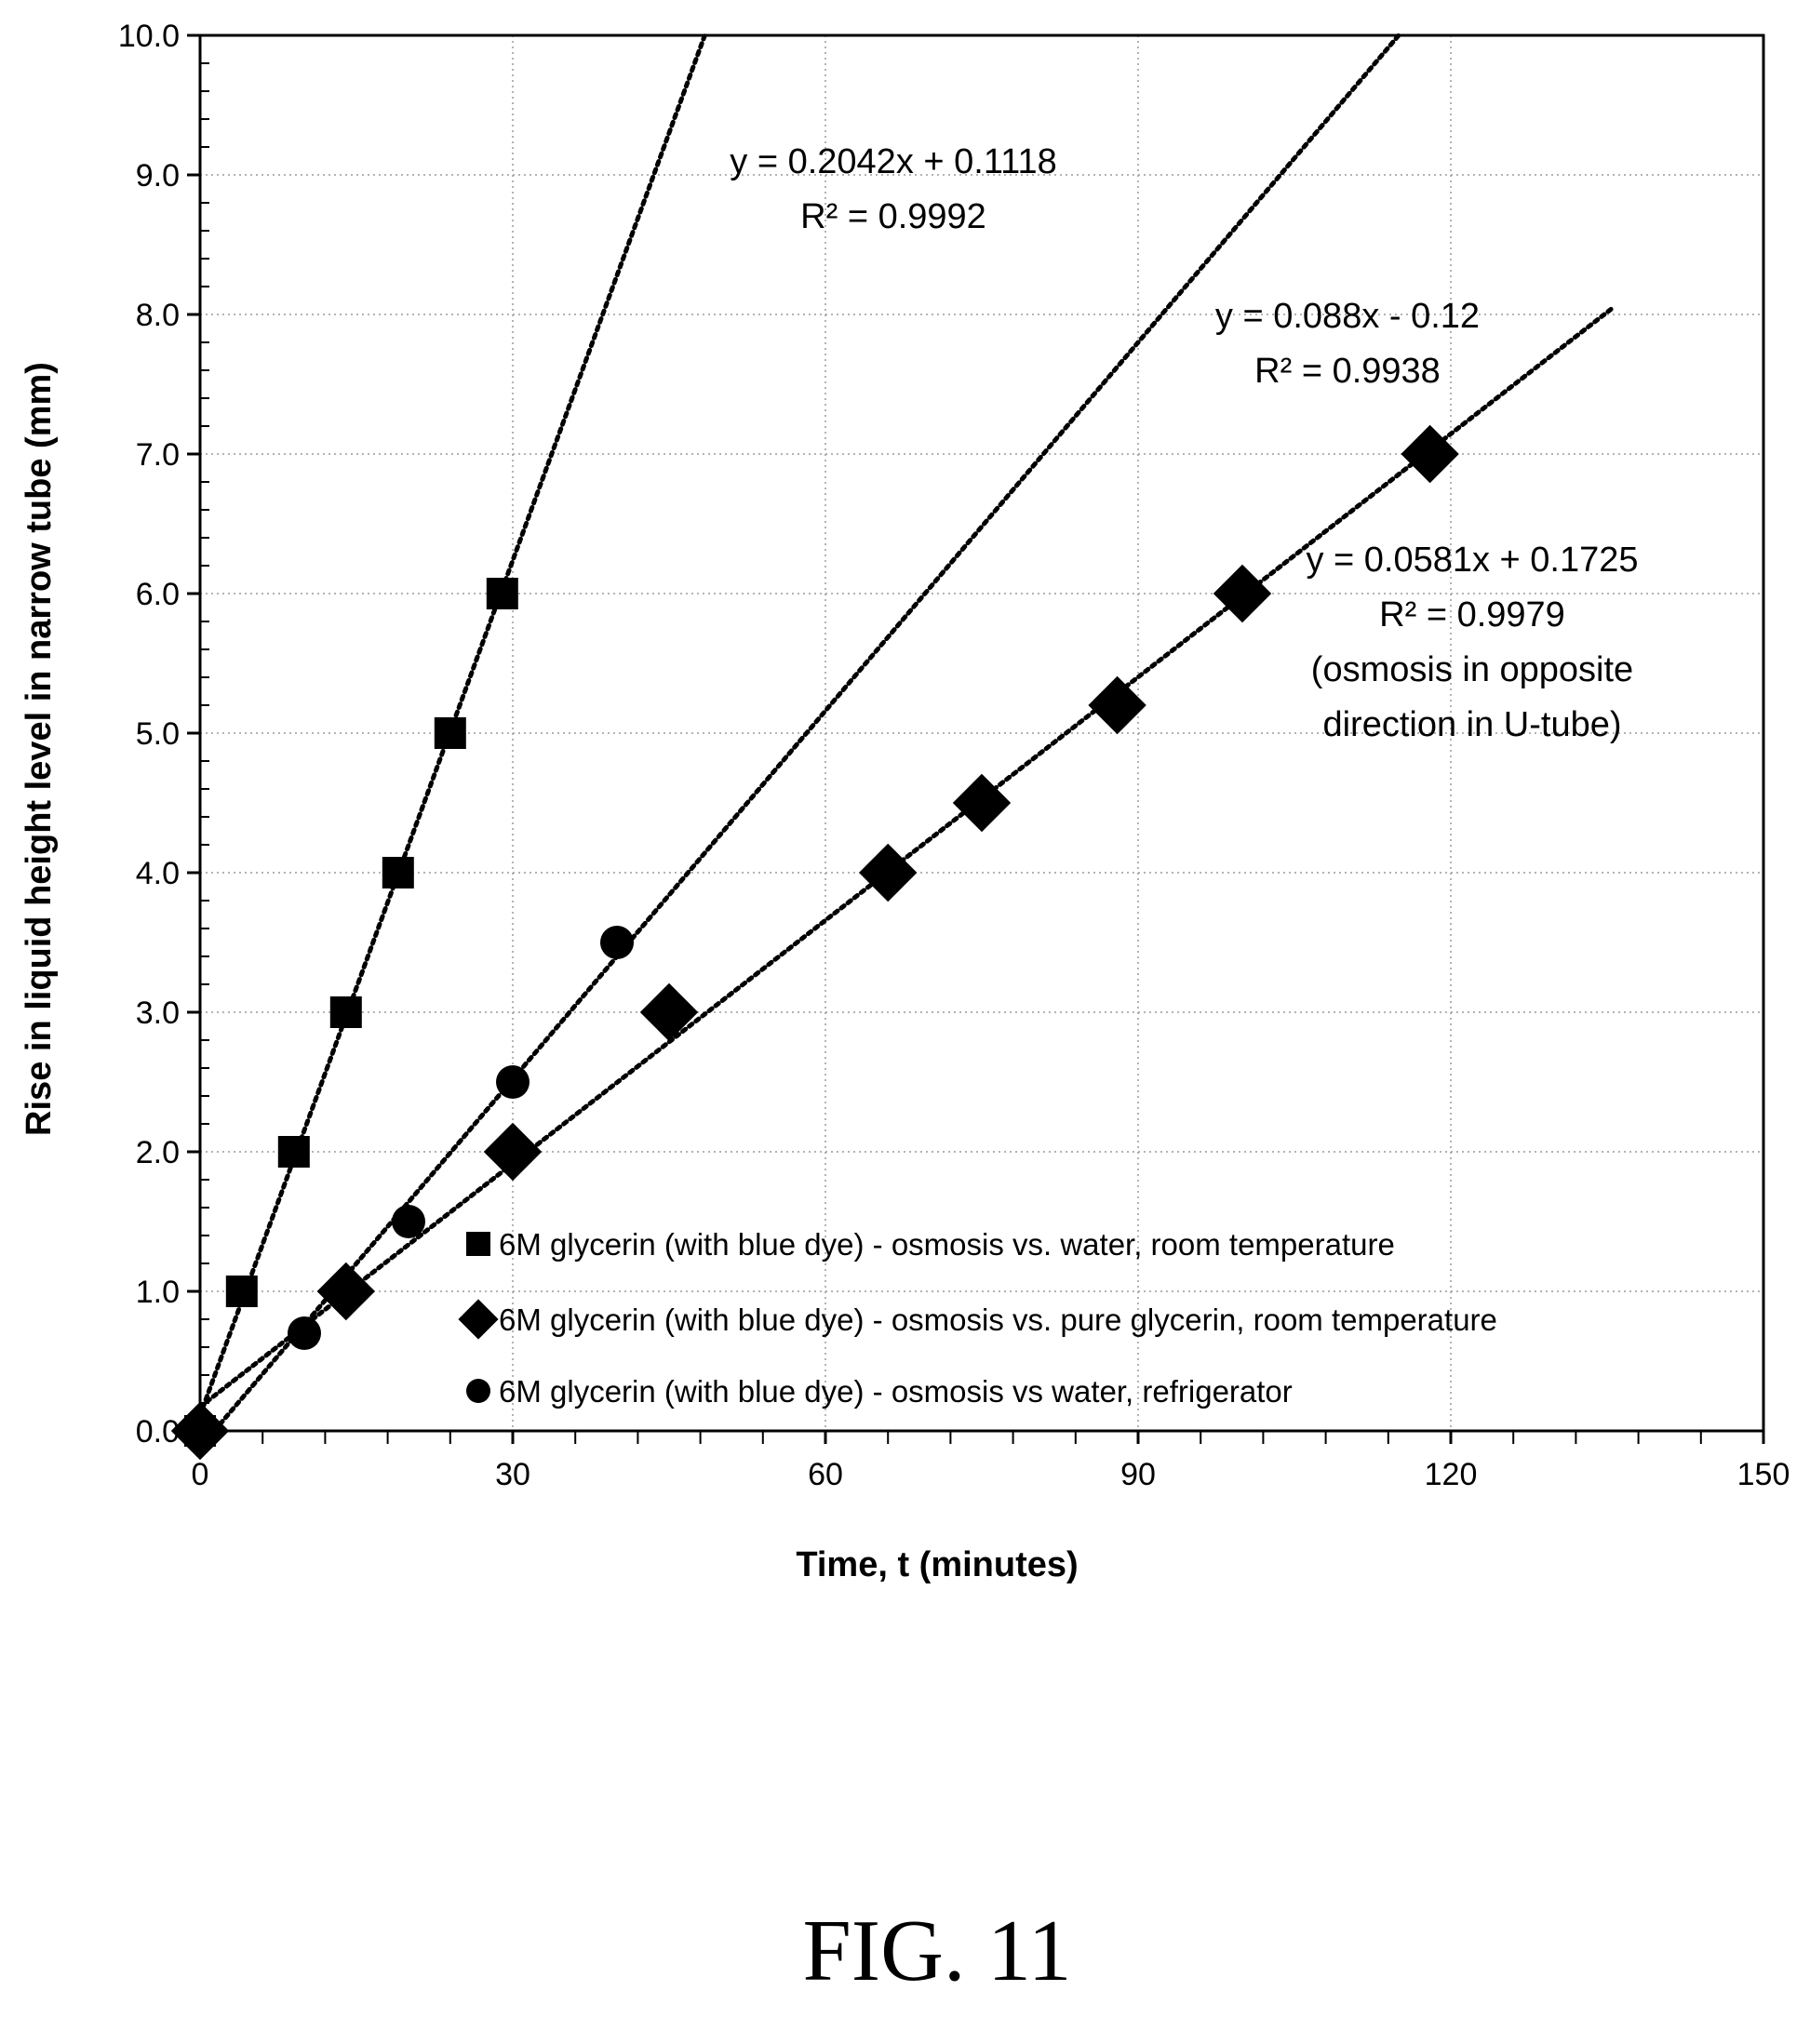 The image size is (1810, 2044). What do you see at coordinates (478, 1320) in the screenshot?
I see `legend-diamond-marker` at bounding box center [478, 1320].